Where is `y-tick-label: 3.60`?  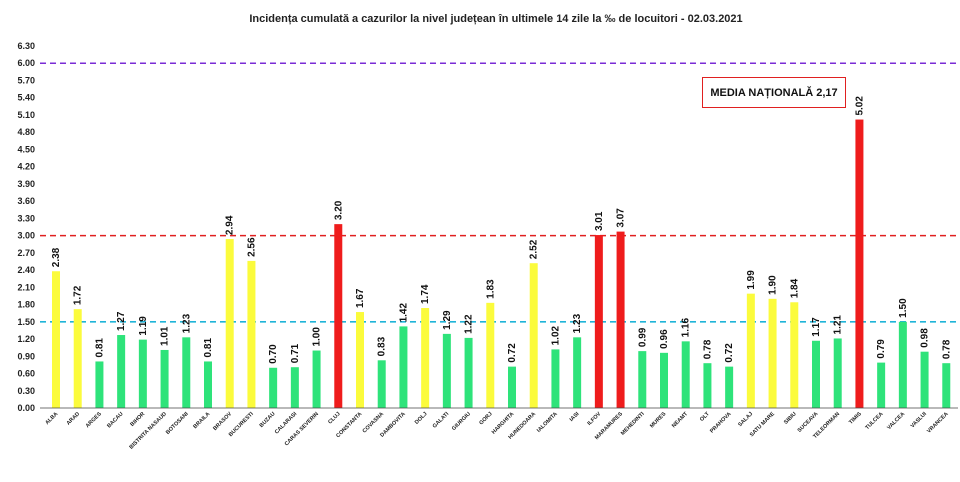
y-tick-label: 3.60 is located at coordinates (26, 201).